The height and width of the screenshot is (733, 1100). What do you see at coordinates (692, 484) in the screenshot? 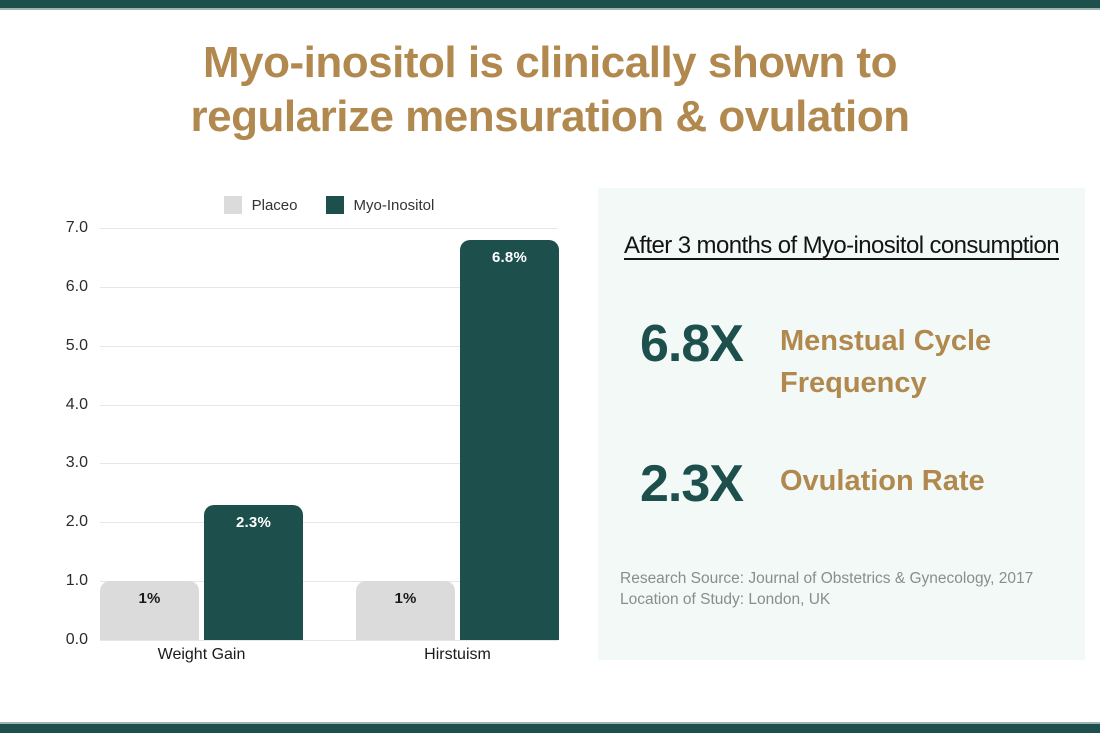
I see `stat-value-ovulation-rate: 2.3X` at bounding box center [692, 484].